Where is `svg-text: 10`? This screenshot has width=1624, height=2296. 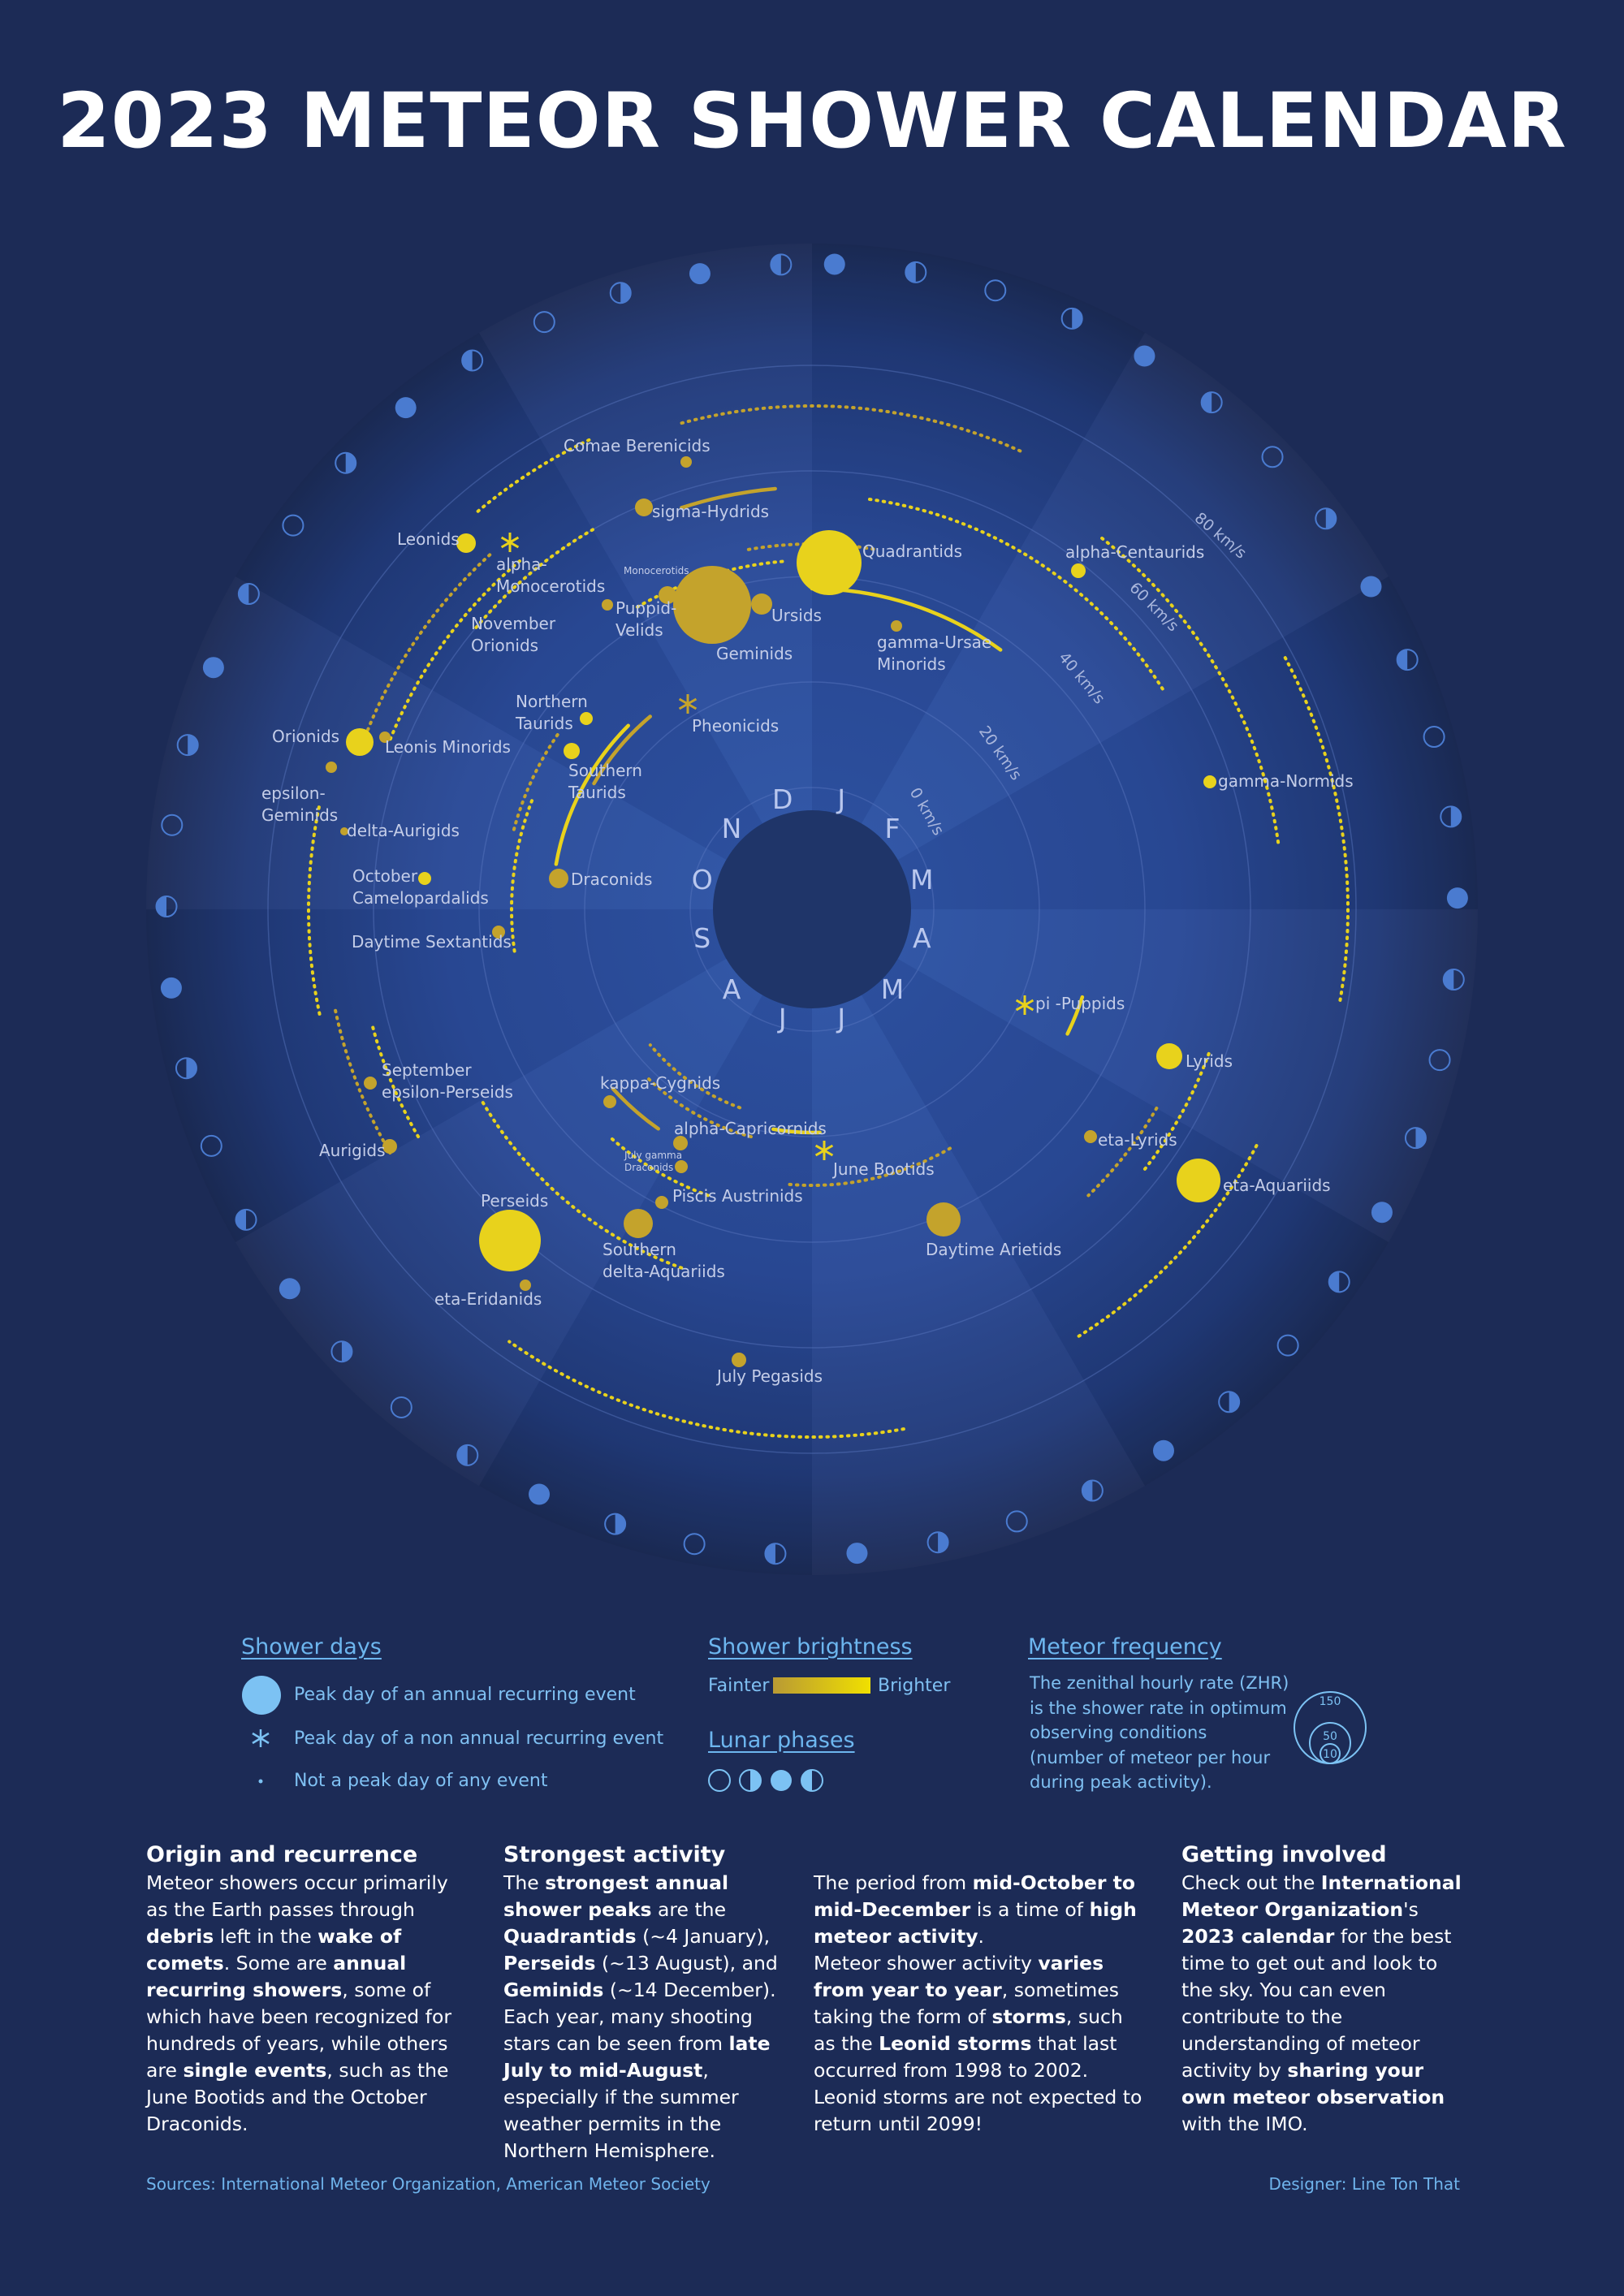
svg-text: 10 is located at coordinates (1330, 1754).